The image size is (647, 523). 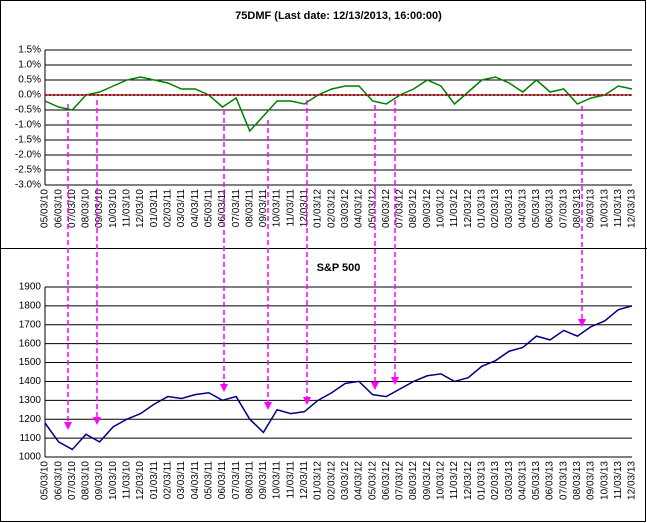 I want to click on y-tick-label: 1200, so click(x=30, y=419).